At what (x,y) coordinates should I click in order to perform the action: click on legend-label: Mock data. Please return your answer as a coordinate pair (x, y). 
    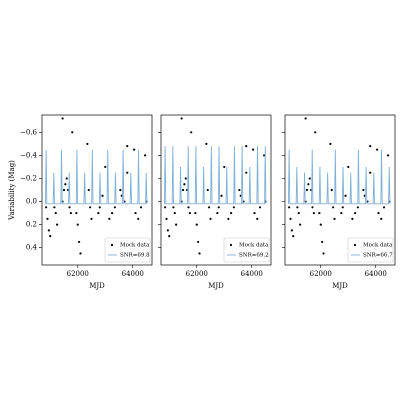
    Looking at the image, I should click on (254, 246).